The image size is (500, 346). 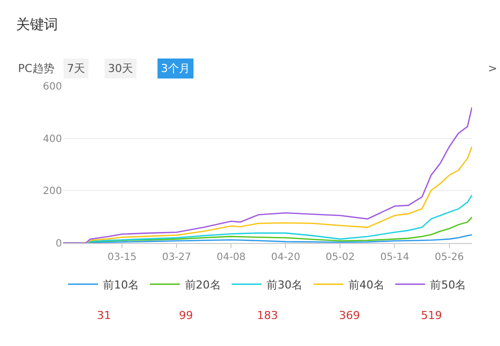 I want to click on y-tick-label: 0, so click(x=59, y=244).